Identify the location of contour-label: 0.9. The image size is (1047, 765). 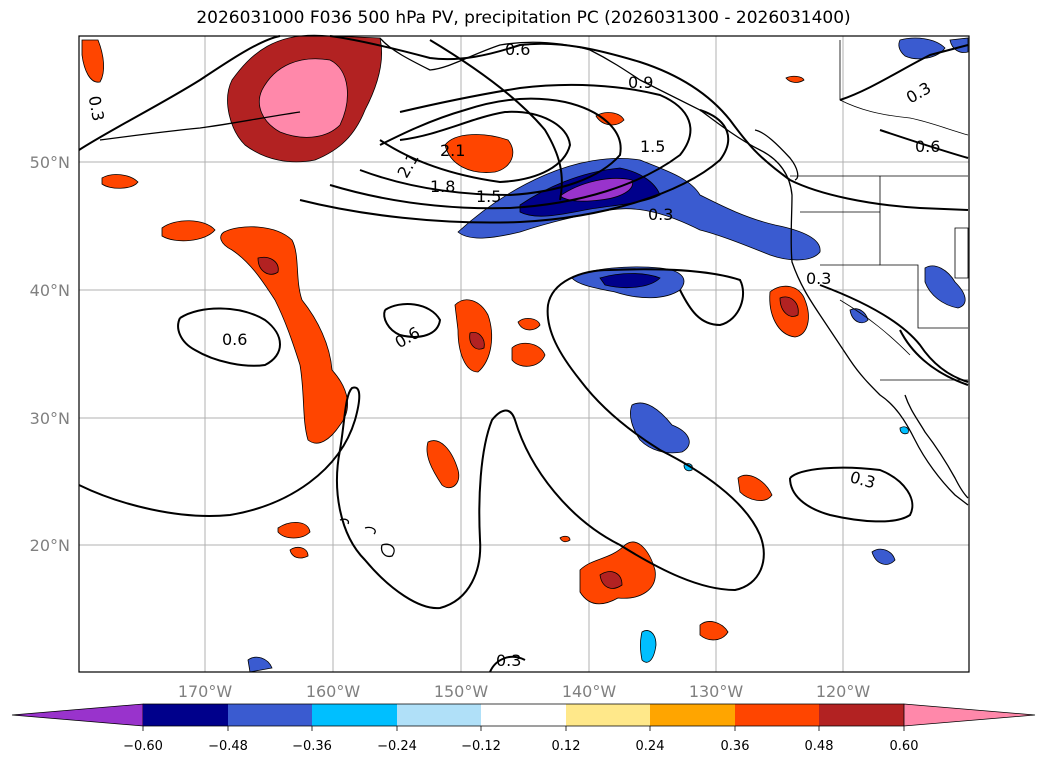
(640, 82).